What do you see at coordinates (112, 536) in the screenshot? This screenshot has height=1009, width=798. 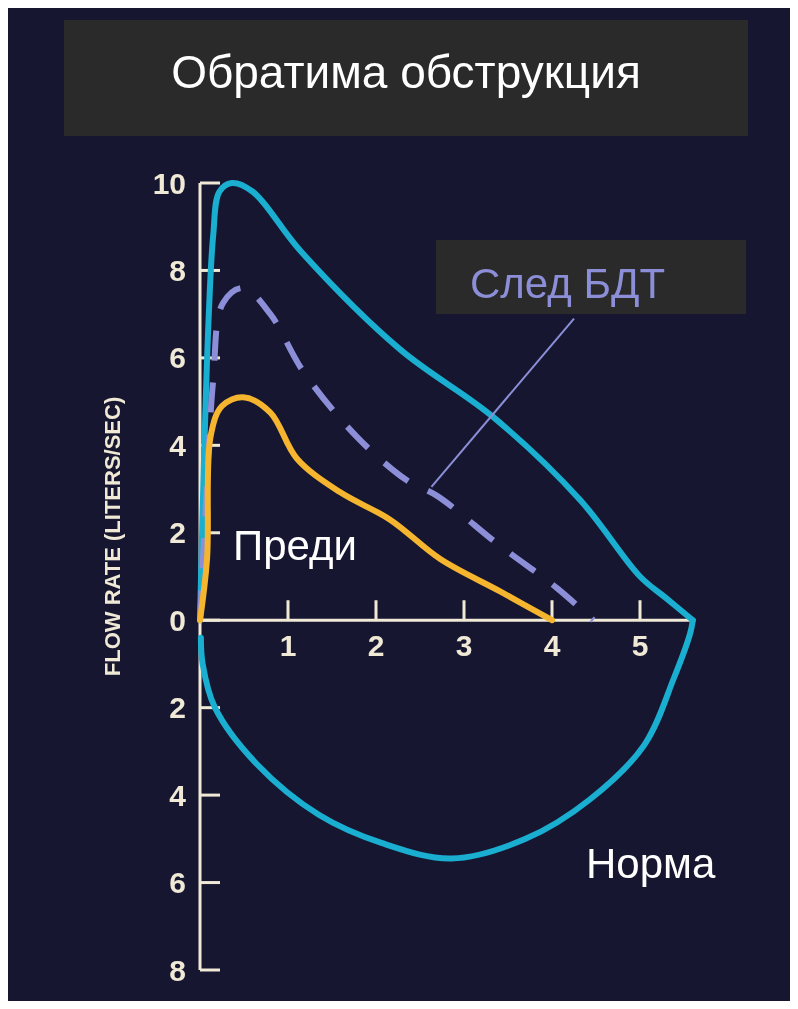 I see `y-axis-title: FLOW RATE (LITERS/SEC)` at bounding box center [112, 536].